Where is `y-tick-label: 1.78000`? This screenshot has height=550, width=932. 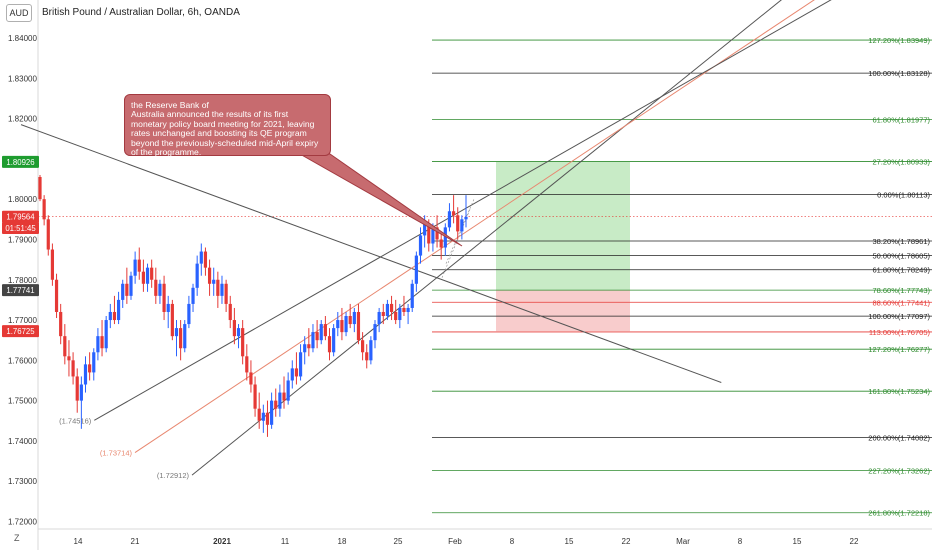 y-tick-label: 1.78000 is located at coordinates (22, 280).